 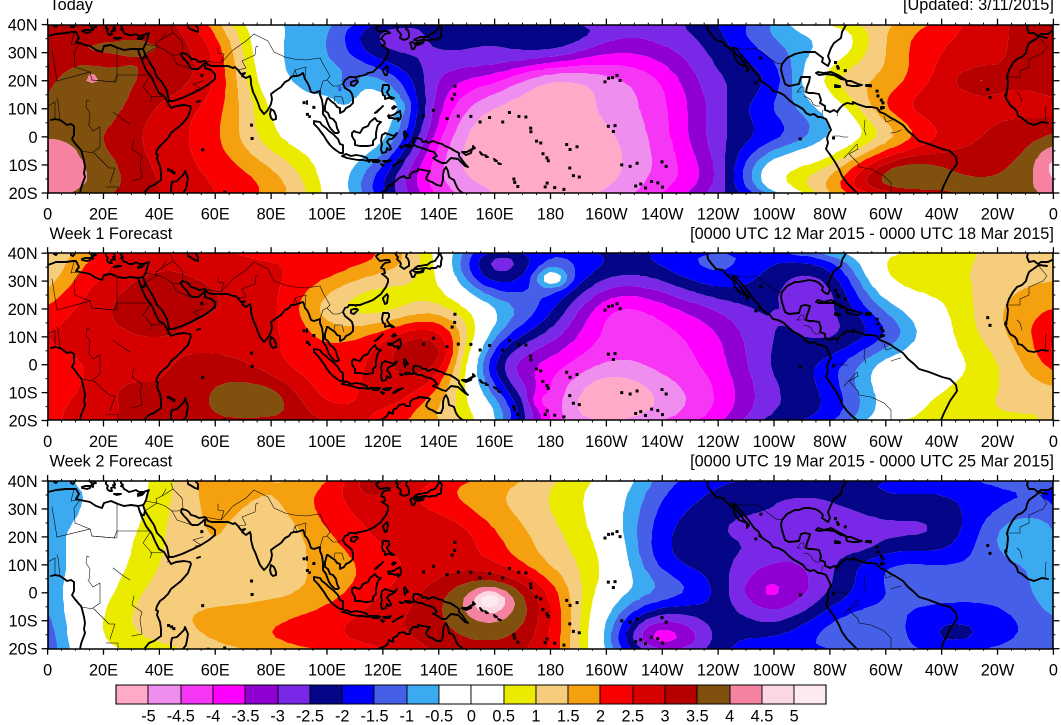 I want to click on svg-text: -4.5, so click(x=181, y=716).